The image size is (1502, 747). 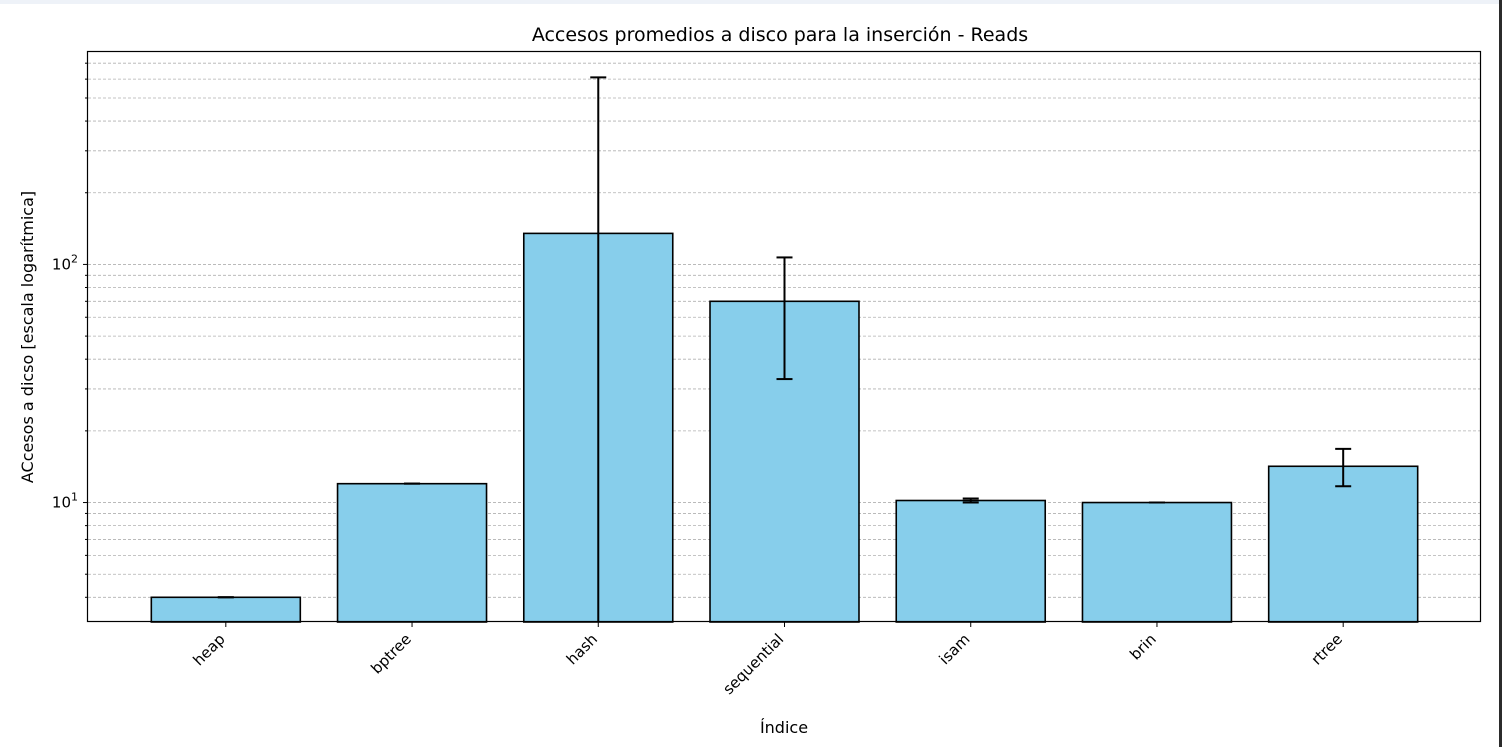 What do you see at coordinates (70, 330) in the screenshot?
I see `y-ticks: 10¹ 10²` at bounding box center [70, 330].